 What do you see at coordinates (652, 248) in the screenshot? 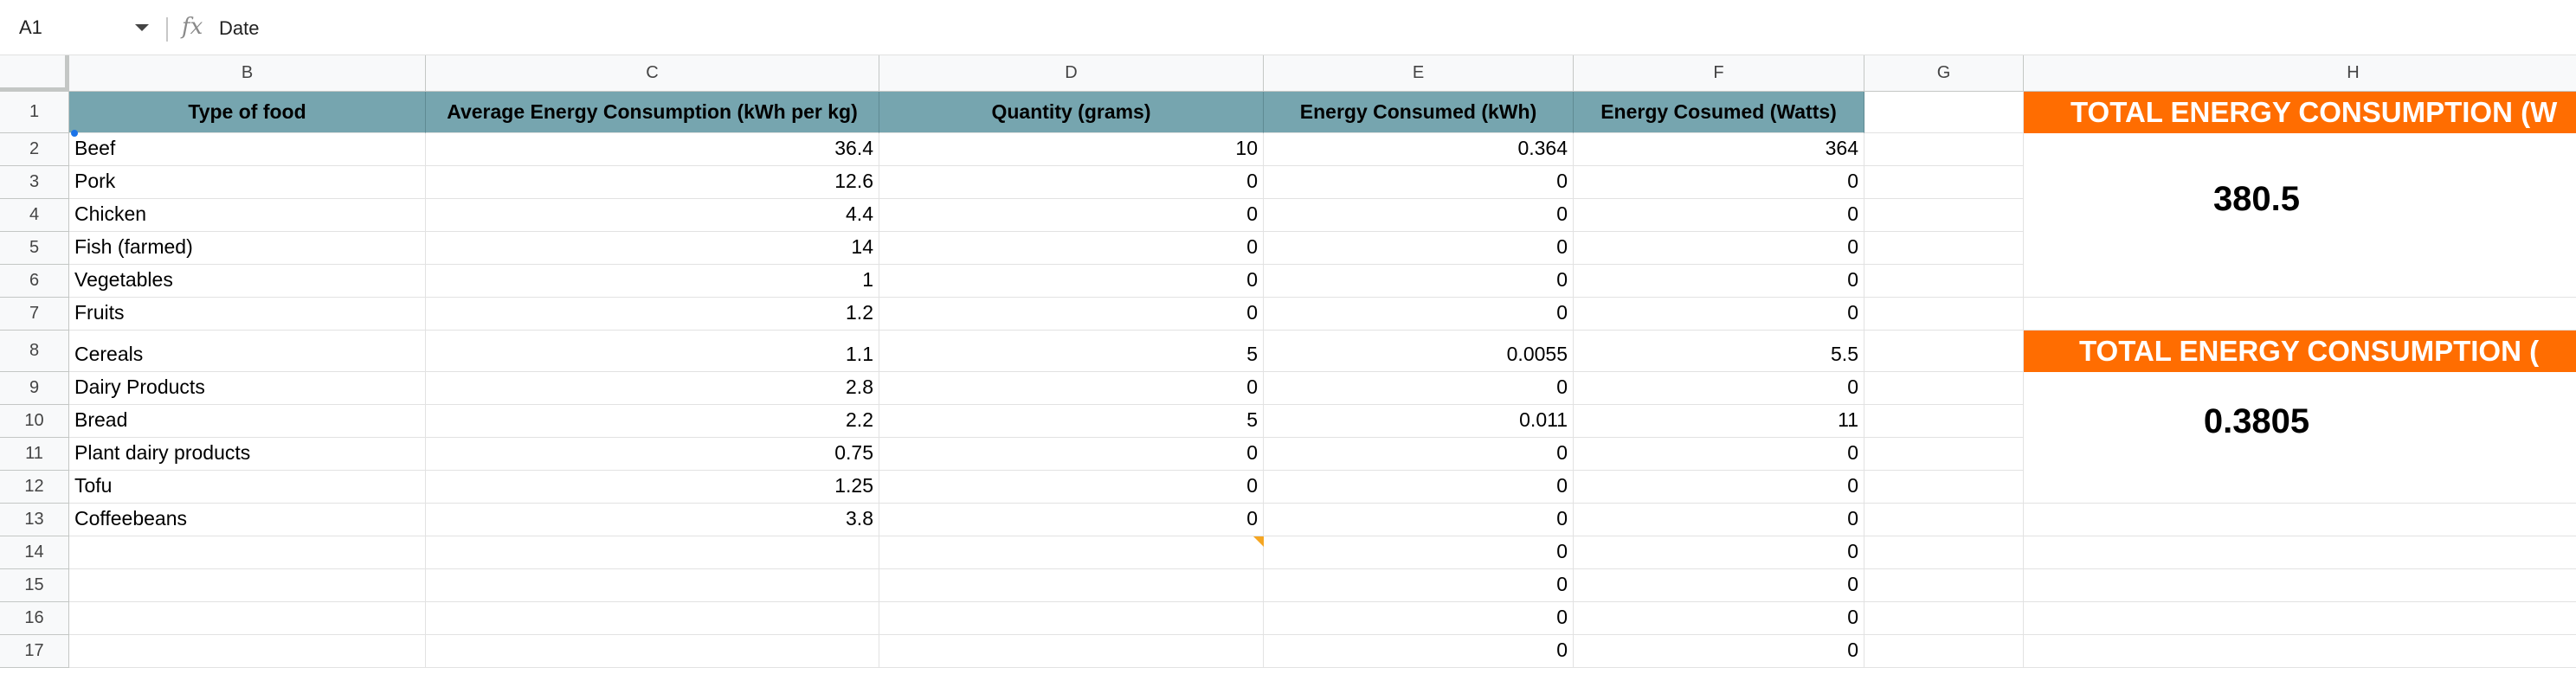
I see `table-cell: 14` at bounding box center [652, 248].